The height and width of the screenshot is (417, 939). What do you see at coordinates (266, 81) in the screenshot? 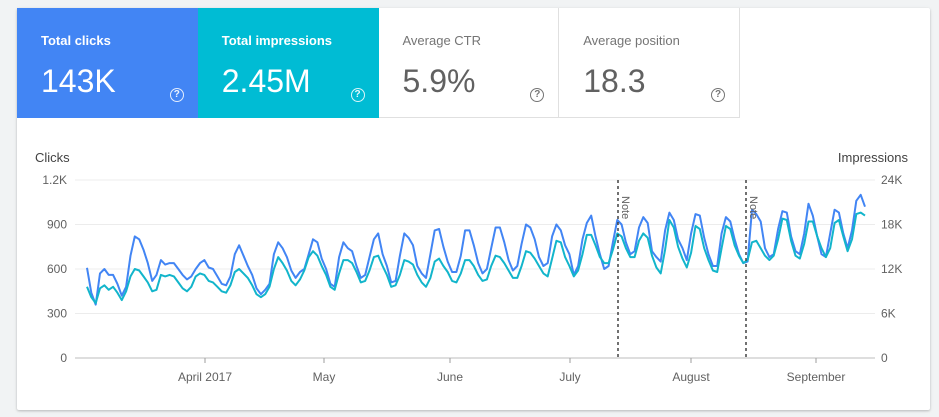
I see `metric-value: 2.45M` at bounding box center [266, 81].